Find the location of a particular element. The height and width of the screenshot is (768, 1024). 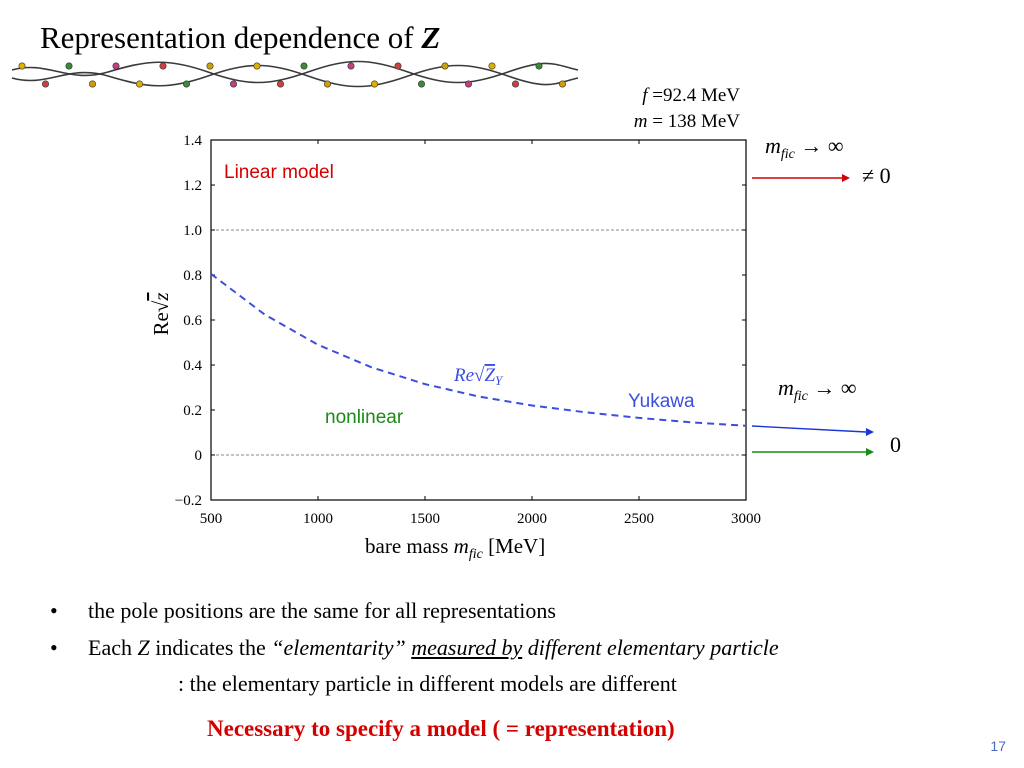

lower-limit-var: m is located at coordinates (786, 387).